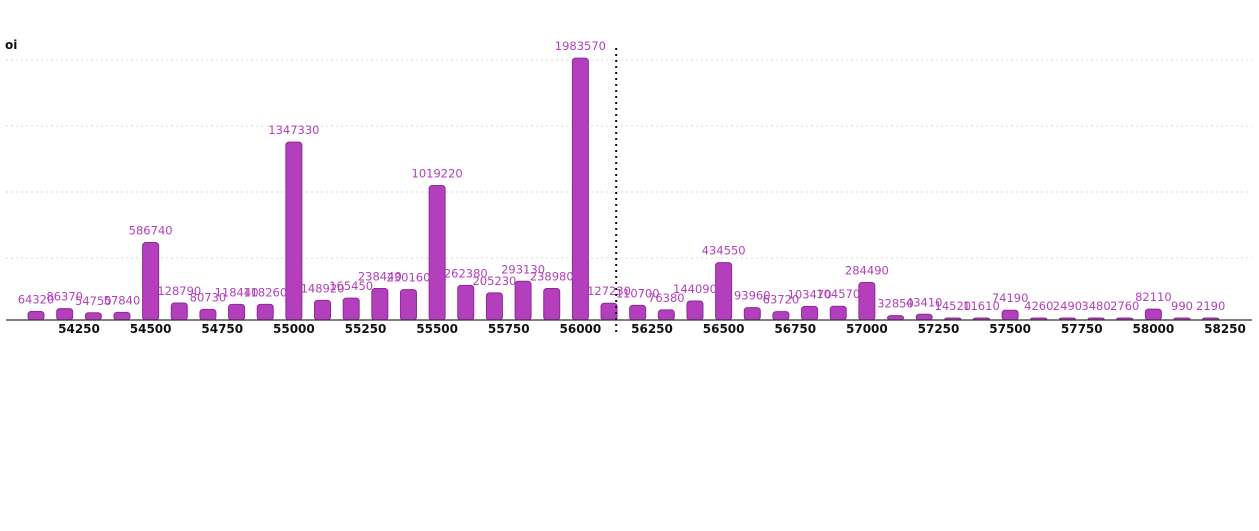 The image size is (1259, 531). I want to click on data-label-56500: 434550, so click(724, 251).